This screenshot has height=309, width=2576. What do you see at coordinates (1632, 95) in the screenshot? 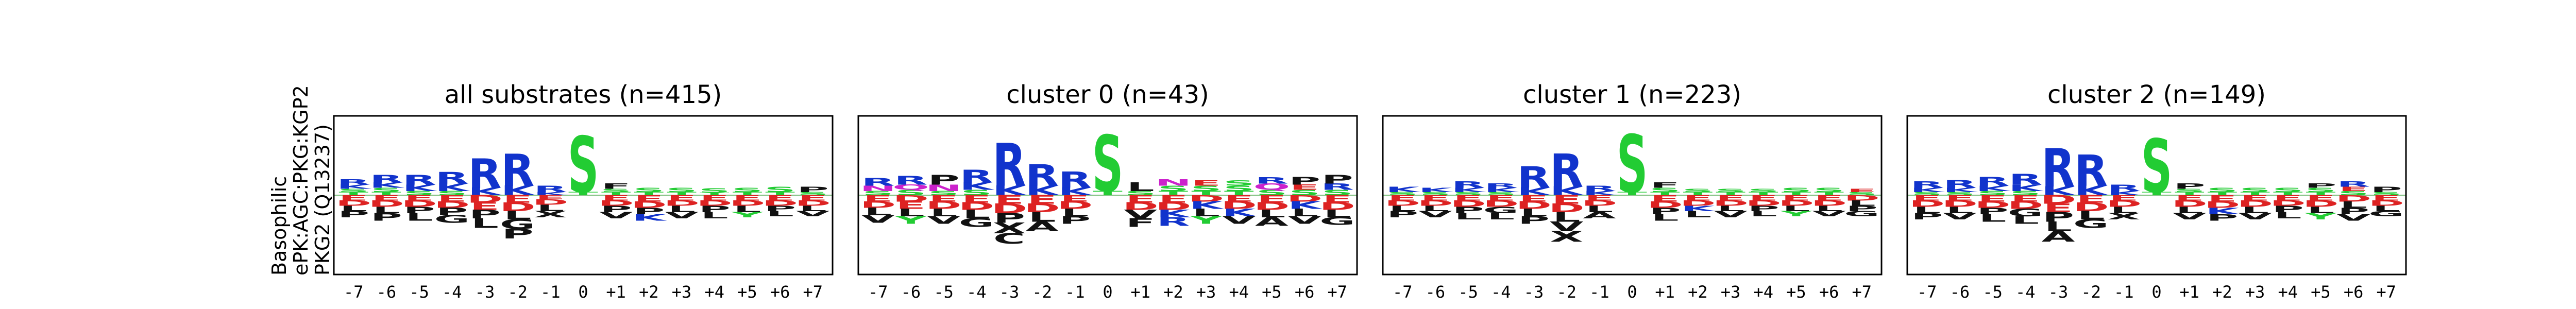
I see `panel-title: cluster 1 (n=223)` at bounding box center [1632, 95].